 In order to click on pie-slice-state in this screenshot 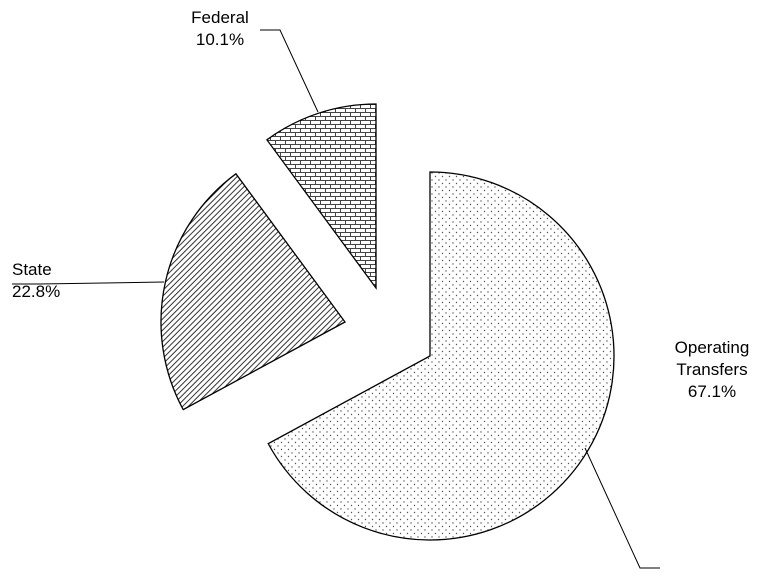, I will do `click(253, 291)`.